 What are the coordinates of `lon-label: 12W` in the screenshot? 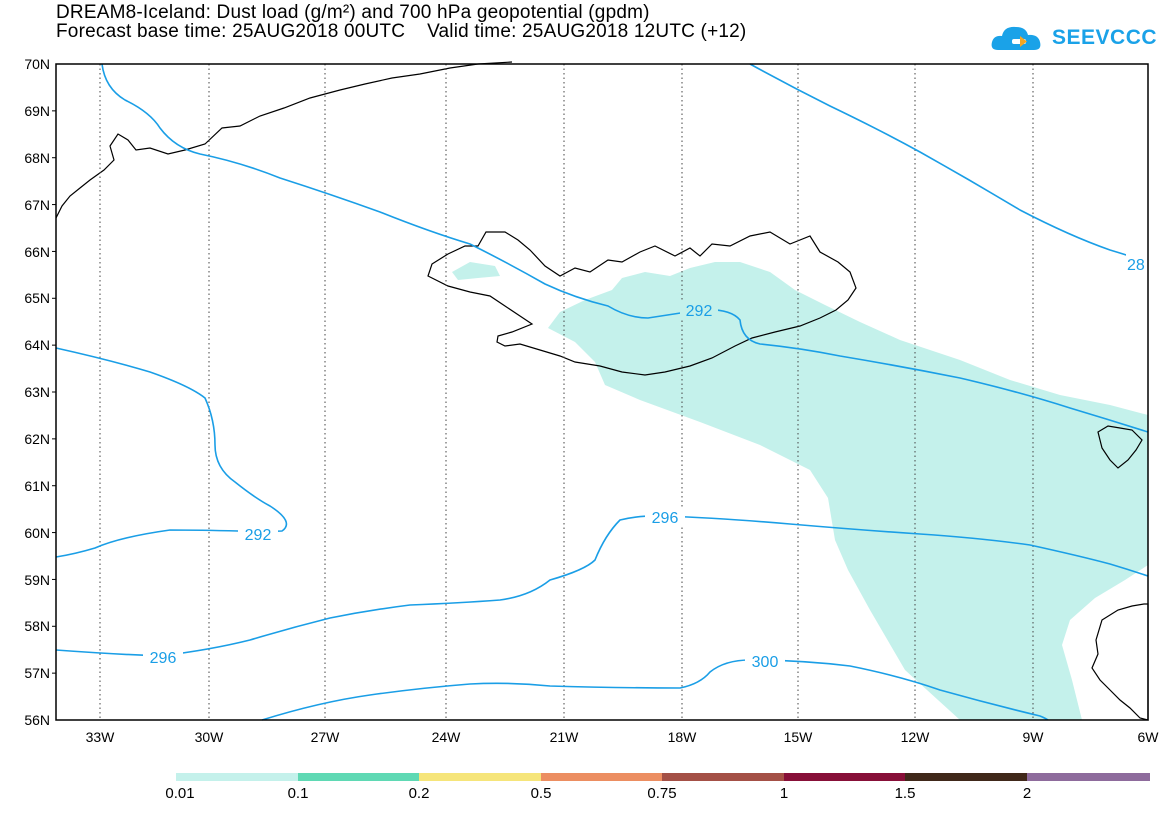 It's located at (916, 737).